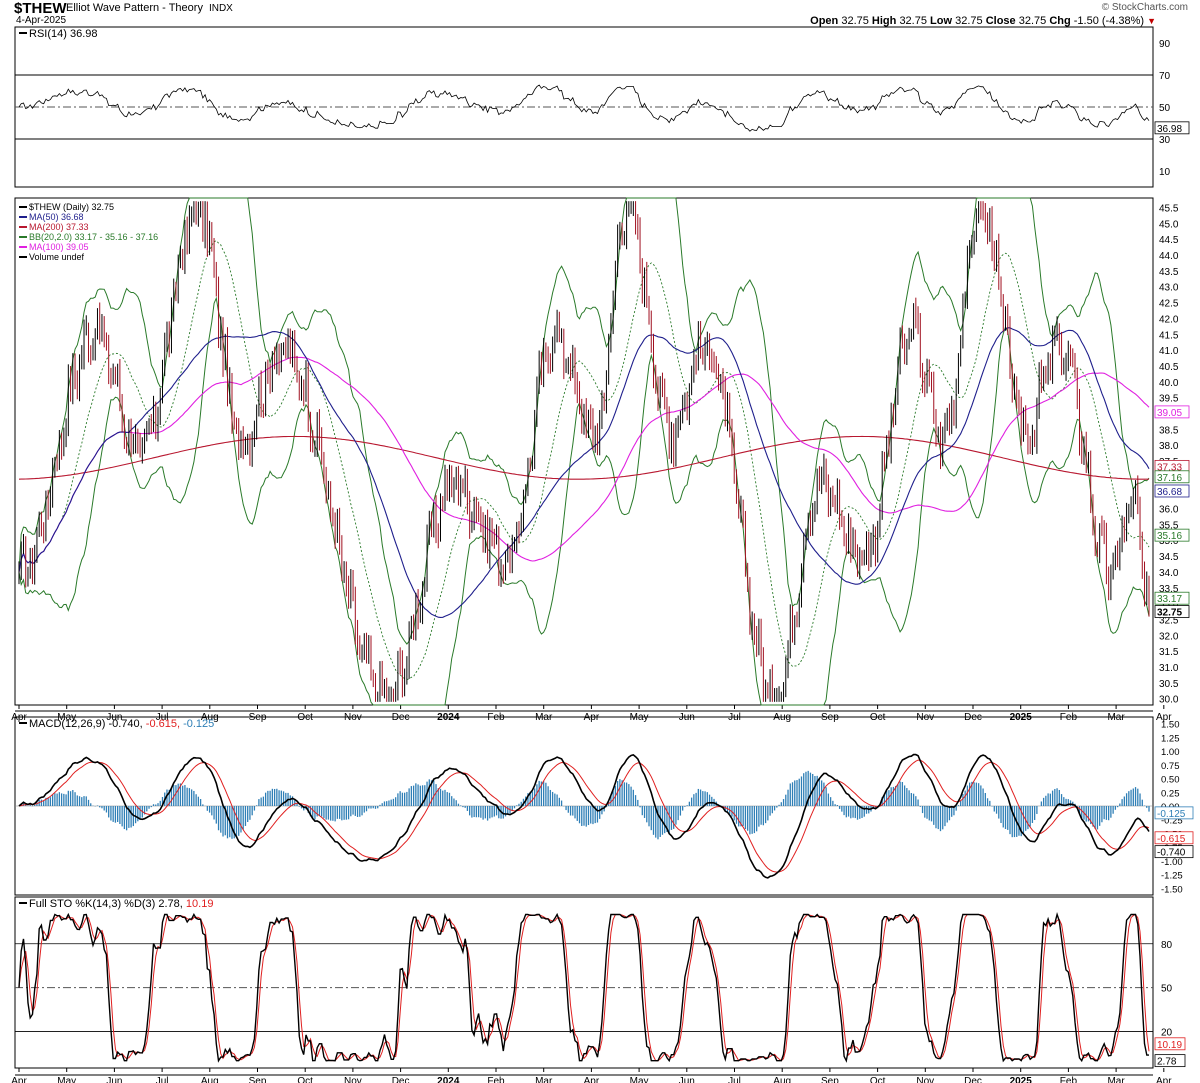 The image size is (1200, 1083). What do you see at coordinates (1169, 573) in the screenshot?
I see `price-tick-label: 34.0` at bounding box center [1169, 573].